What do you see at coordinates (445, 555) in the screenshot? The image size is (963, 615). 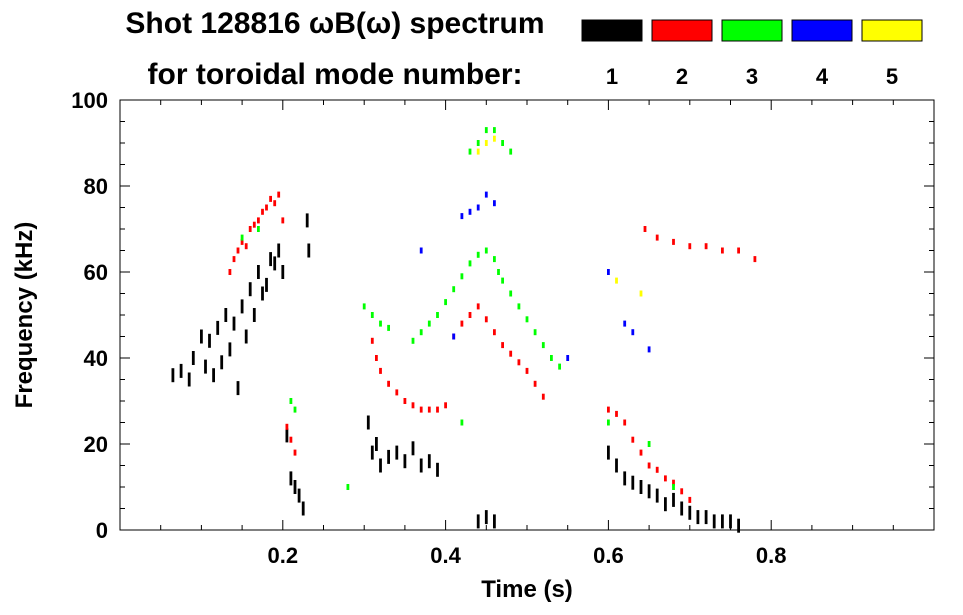 I see `x-tick-label: 0.4` at bounding box center [445, 555].